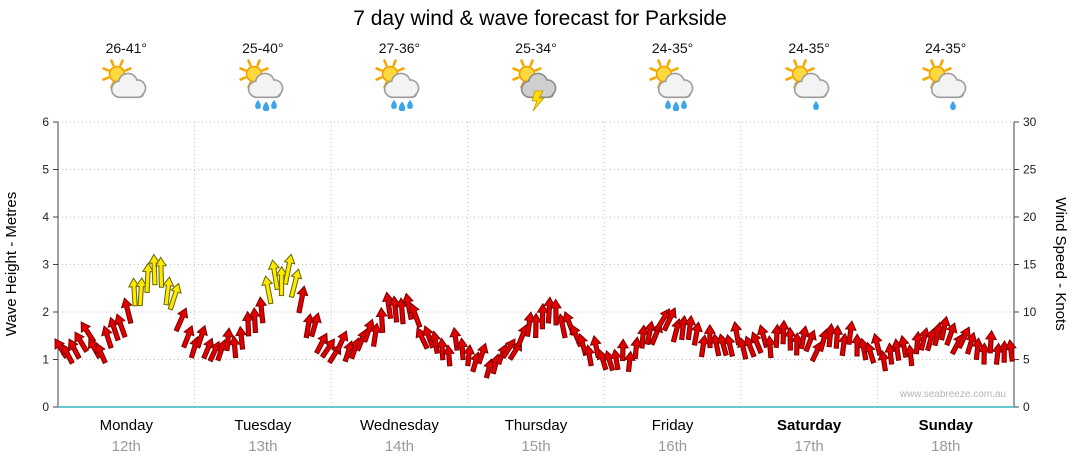  I want to click on day-label-saturday: Saturday 17th, so click(809, 436).